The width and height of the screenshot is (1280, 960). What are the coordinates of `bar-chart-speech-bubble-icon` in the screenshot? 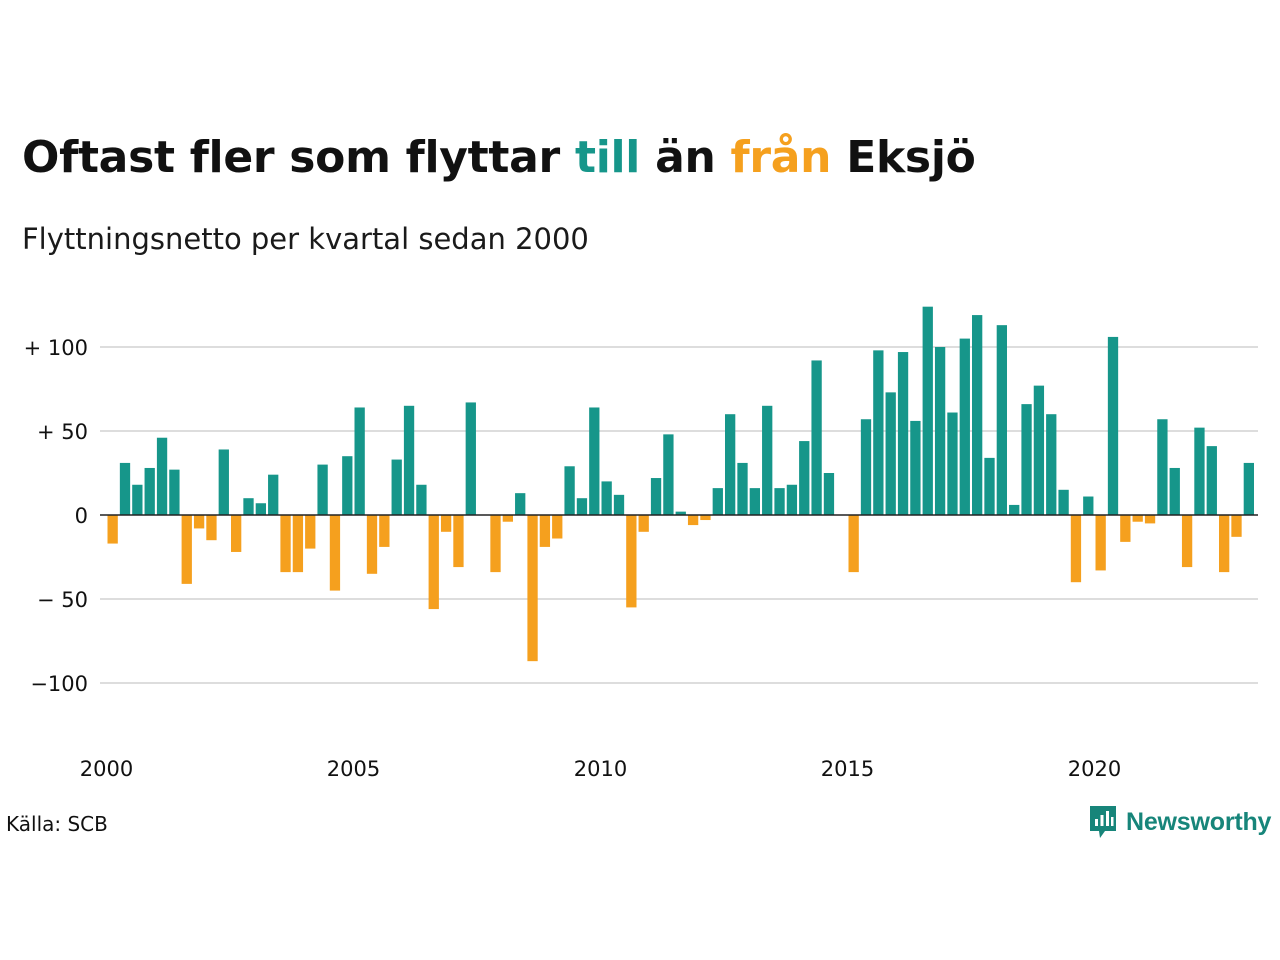 It's located at (1103, 822).